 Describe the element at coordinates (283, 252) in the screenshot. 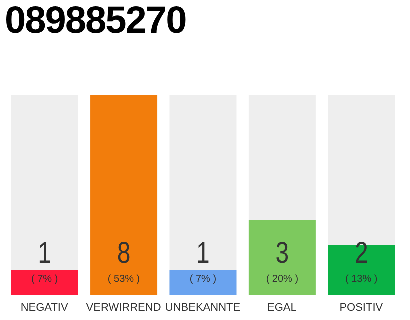

I see `data-label: 3` at that location.